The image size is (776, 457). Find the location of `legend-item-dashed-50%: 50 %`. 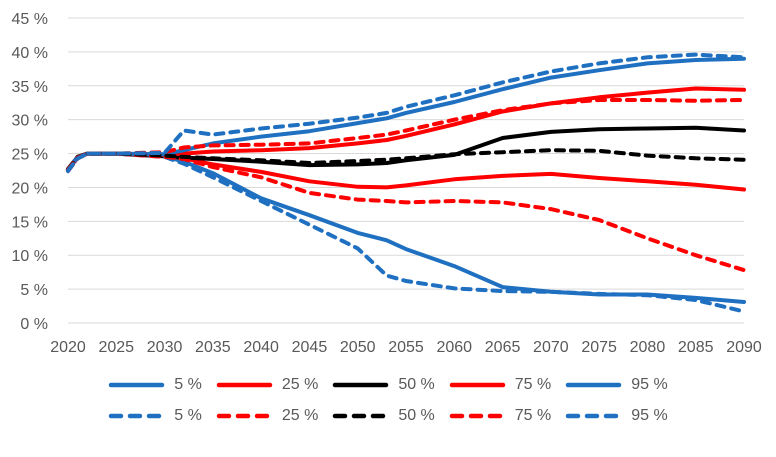

legend-item-dashed-50%: 50 % is located at coordinates (383, 416).